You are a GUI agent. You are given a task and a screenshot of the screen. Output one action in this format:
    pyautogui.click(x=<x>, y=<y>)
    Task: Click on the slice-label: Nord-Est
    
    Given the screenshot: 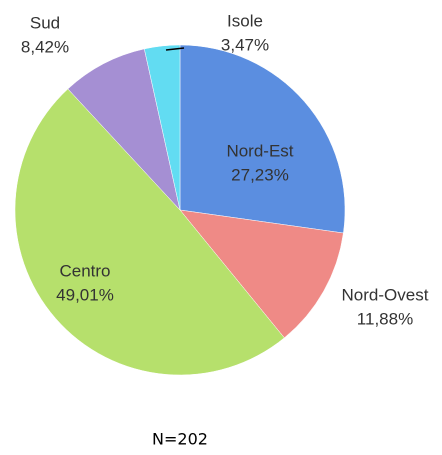 What is the action you would take?
    pyautogui.click(x=259, y=150)
    